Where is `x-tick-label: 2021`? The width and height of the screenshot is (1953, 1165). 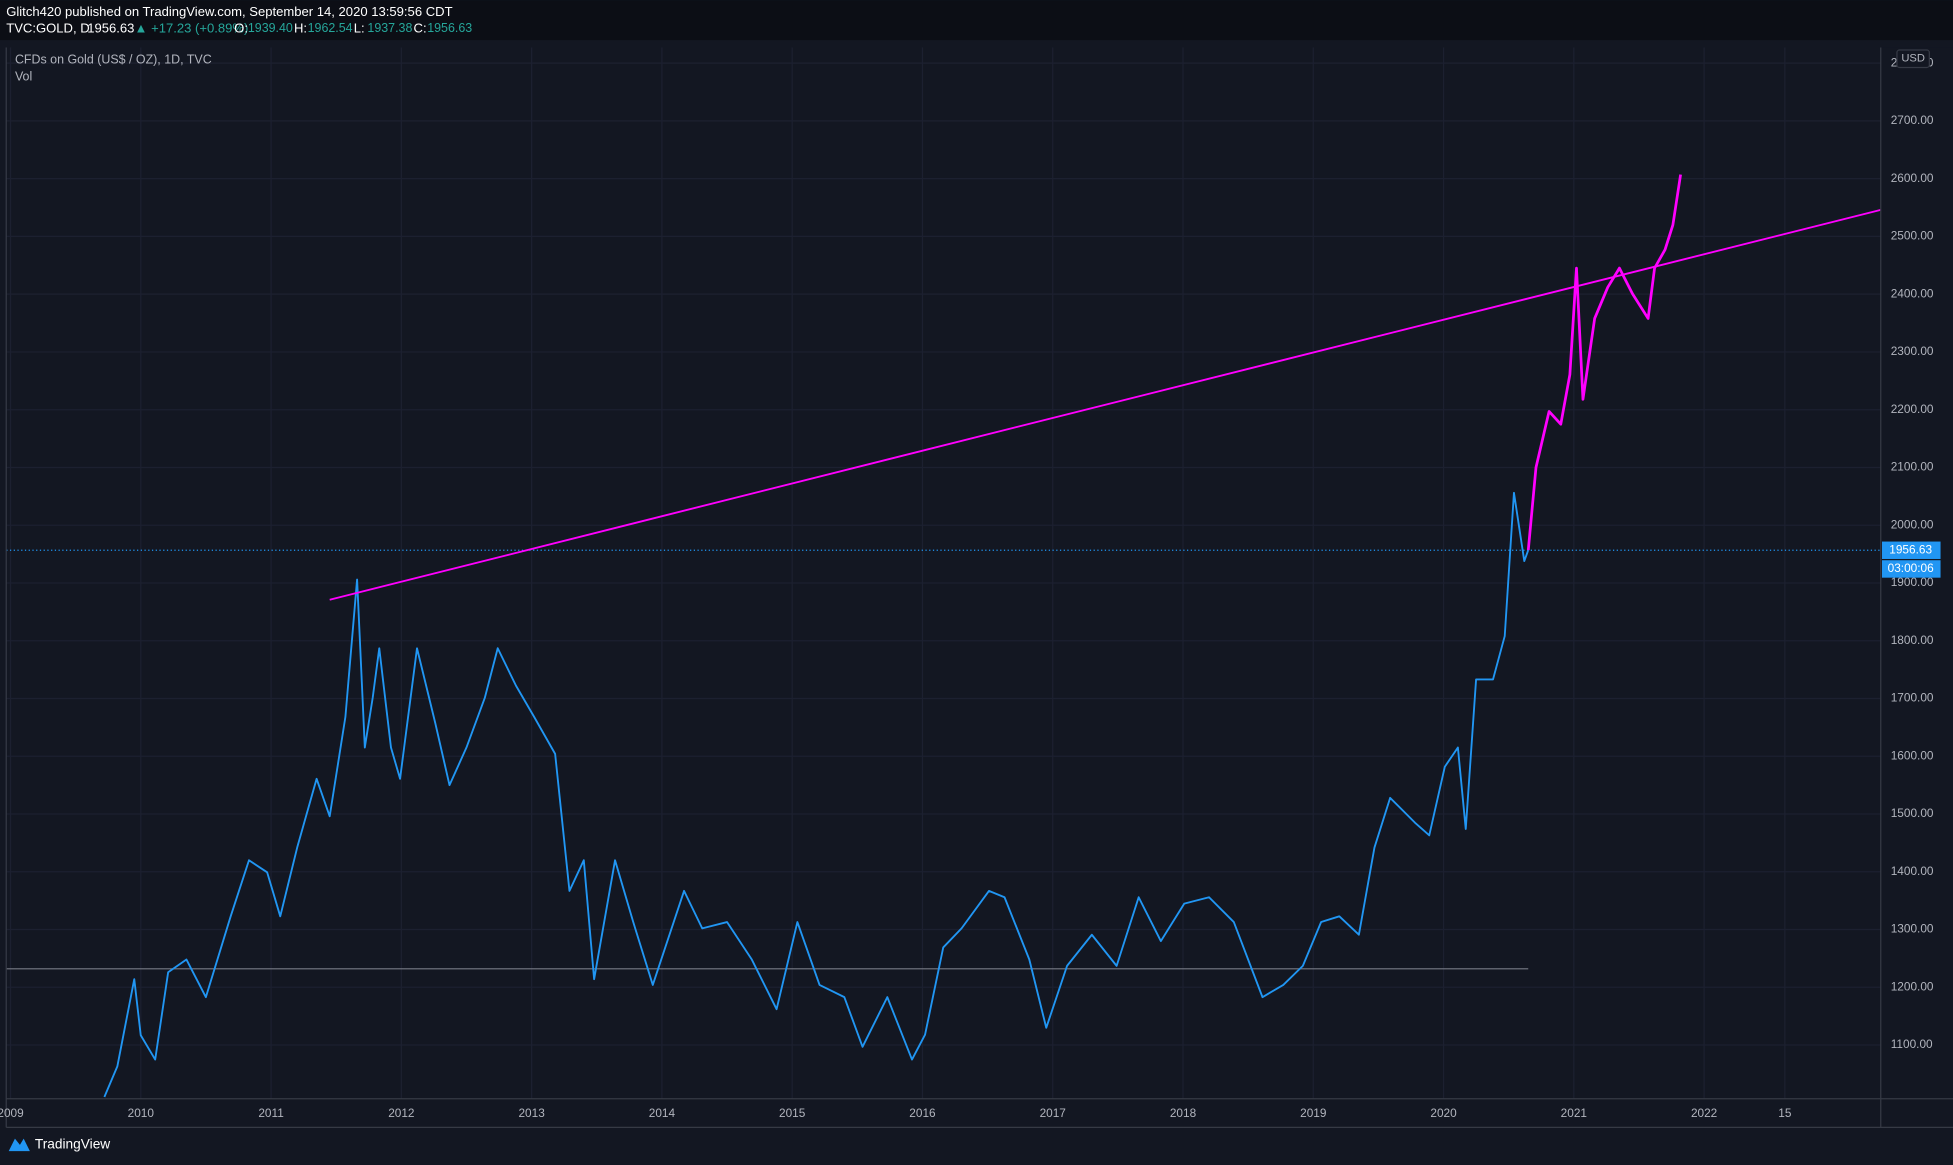
x-tick-label: 2021 is located at coordinates (1574, 1113).